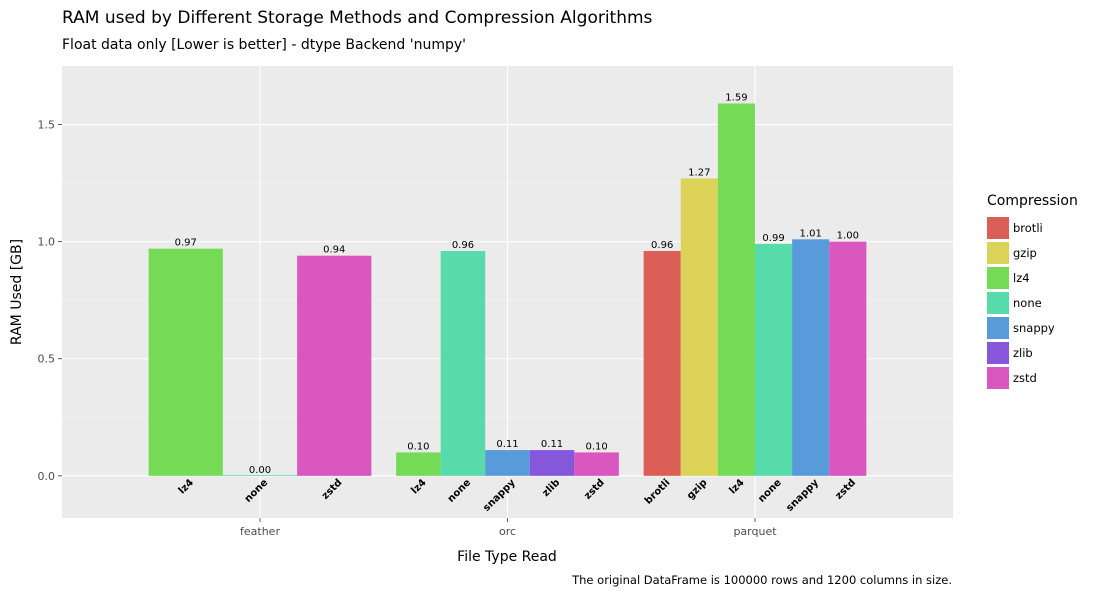 This screenshot has width=1098, height=598. Describe the element at coordinates (755, 531) in the screenshot. I see `x-tick-label: parquet` at that location.